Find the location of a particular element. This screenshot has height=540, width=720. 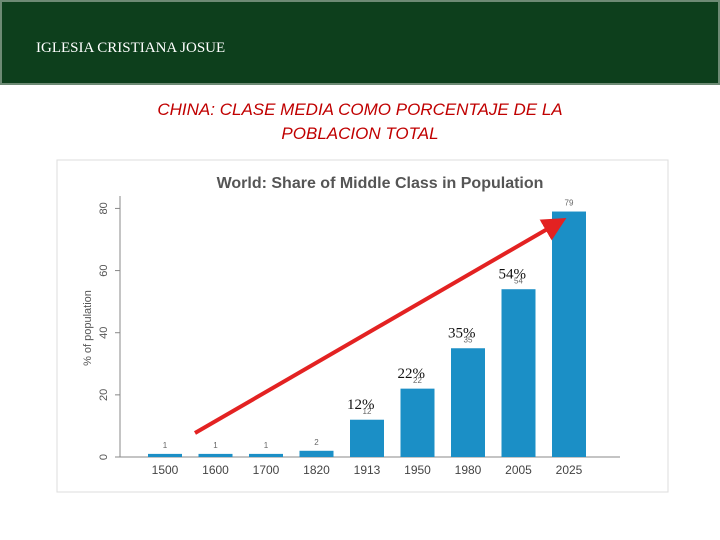

x-tick-label: 1913 is located at coordinates (367, 470).